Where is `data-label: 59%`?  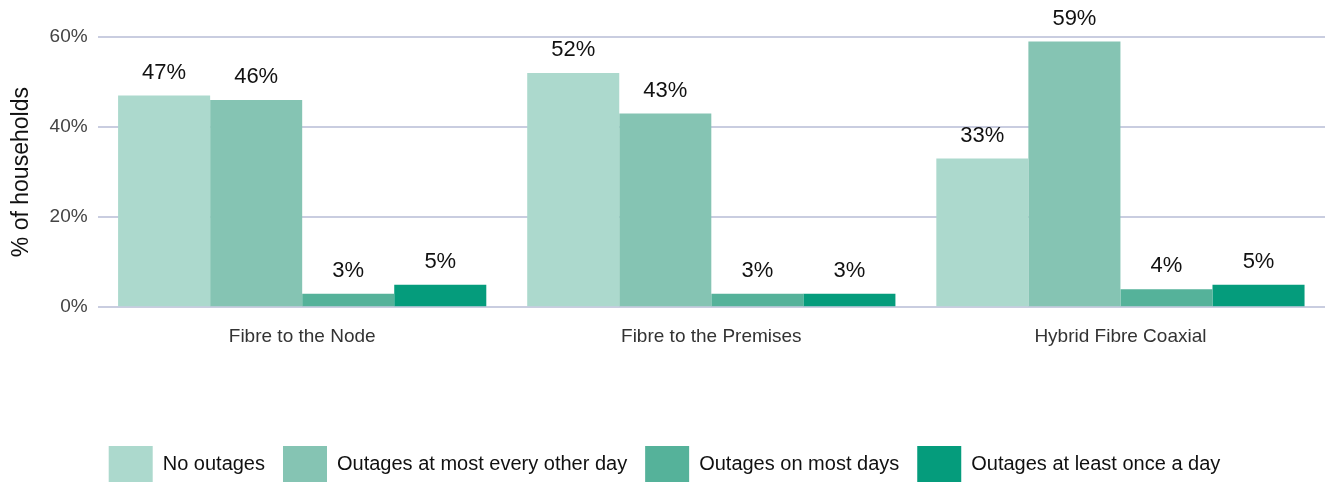
data-label: 59% is located at coordinates (1074, 17).